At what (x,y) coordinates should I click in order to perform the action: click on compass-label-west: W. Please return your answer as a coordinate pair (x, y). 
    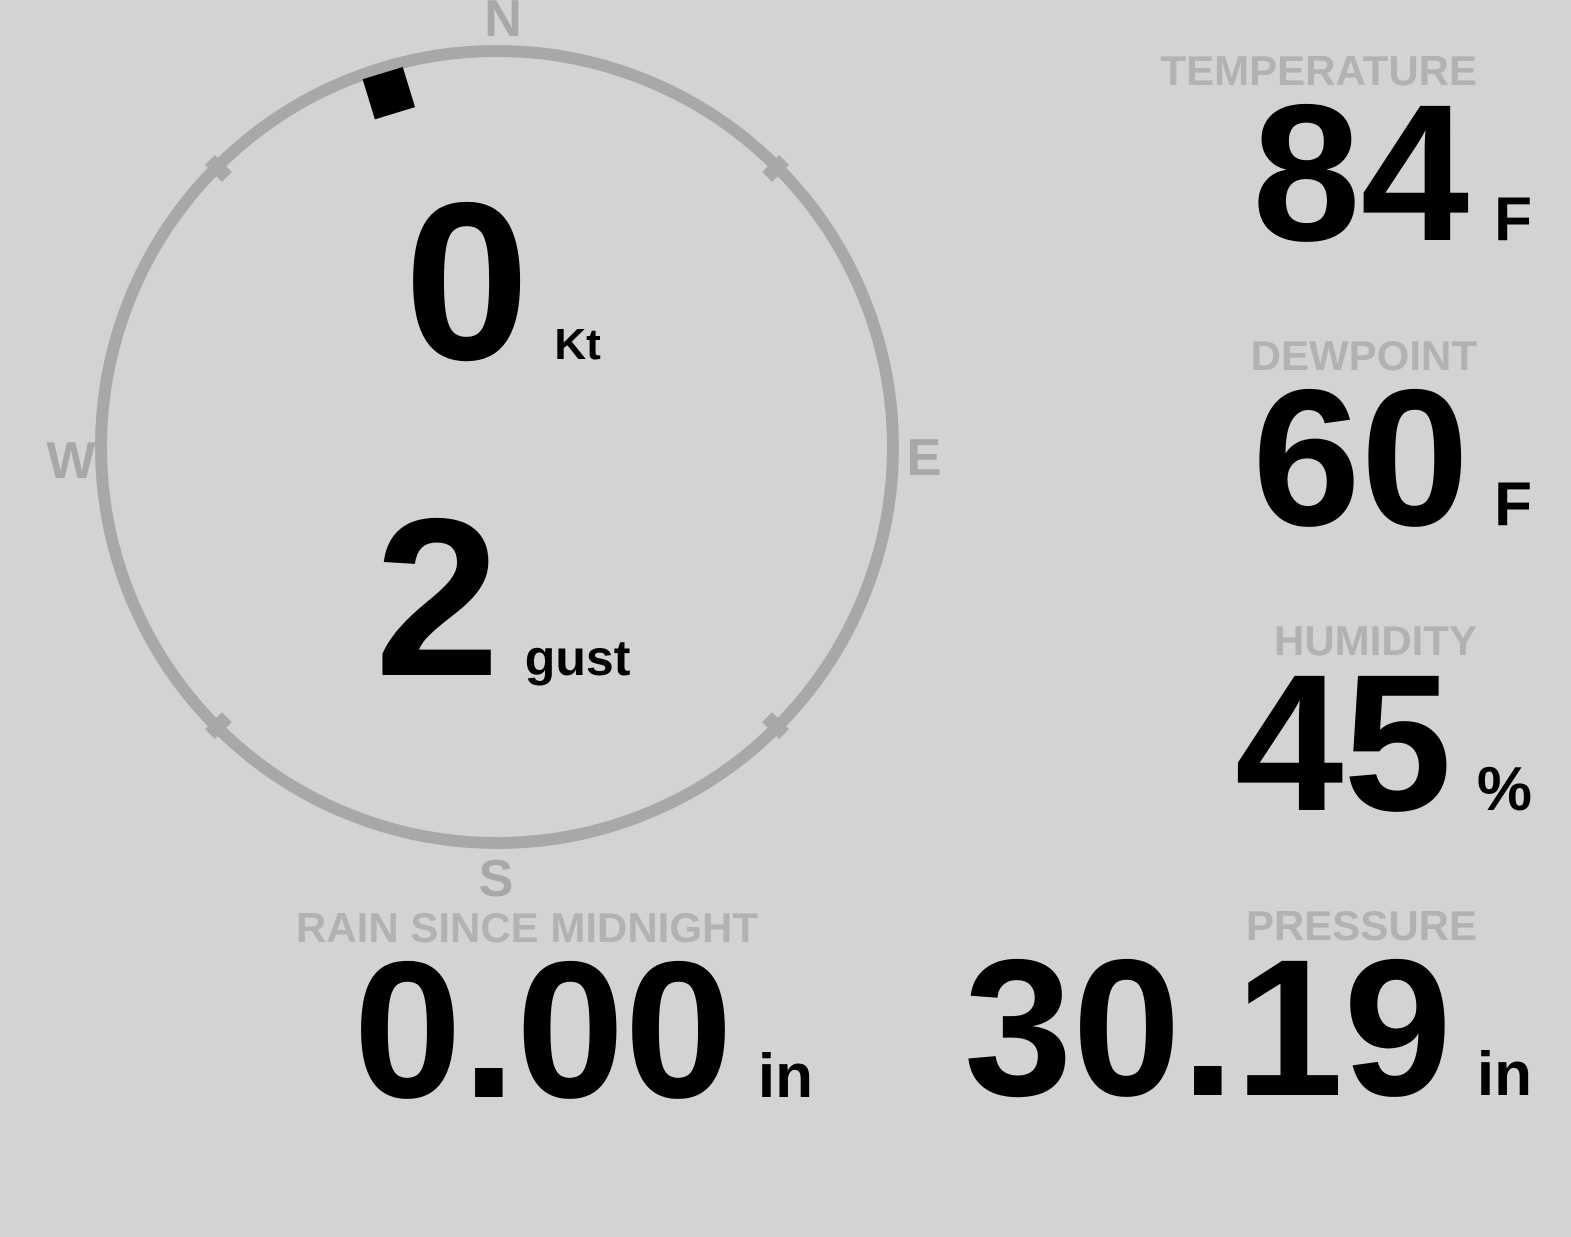
    Looking at the image, I should click on (71, 461).